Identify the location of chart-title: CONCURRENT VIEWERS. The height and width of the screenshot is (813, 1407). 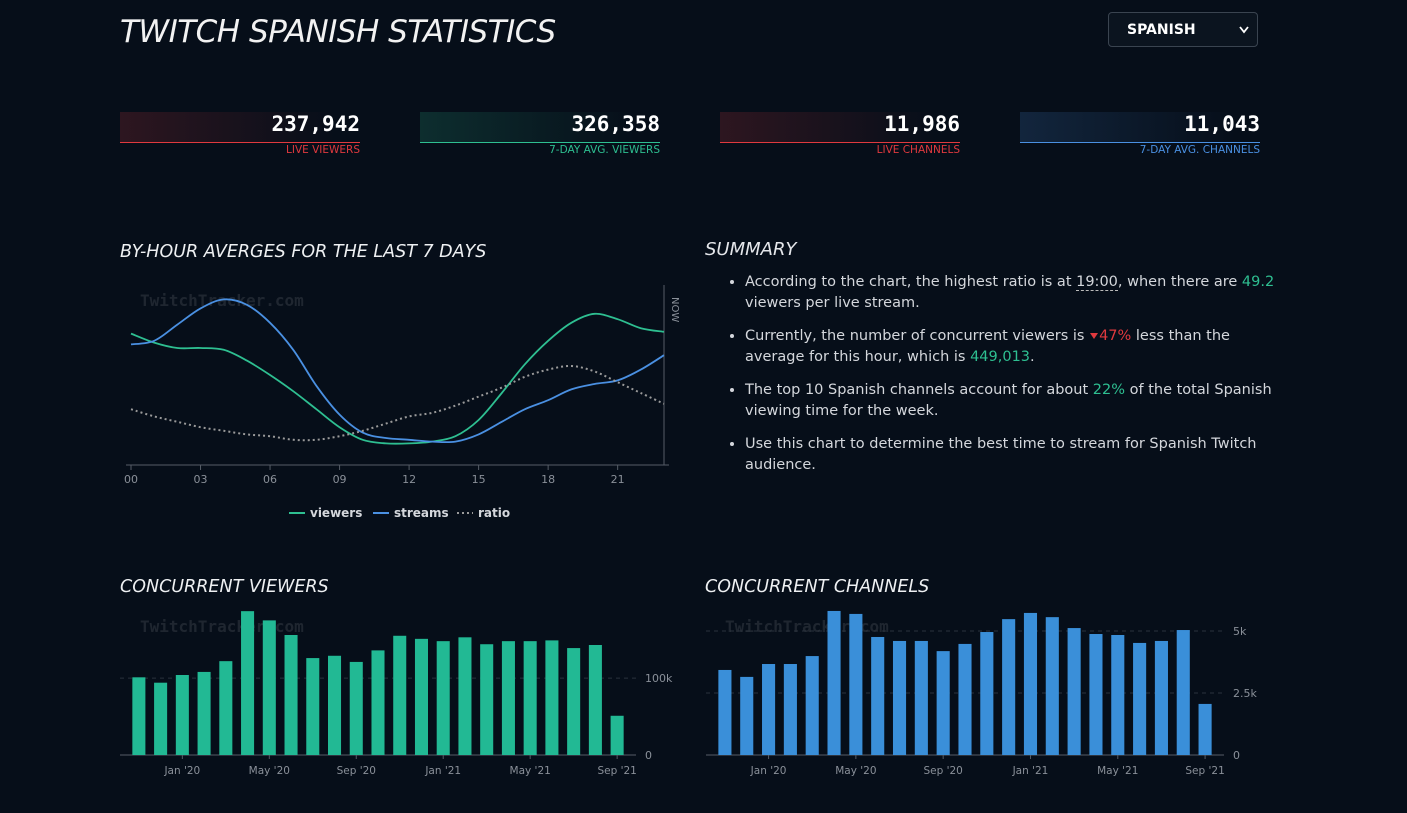
(224, 587).